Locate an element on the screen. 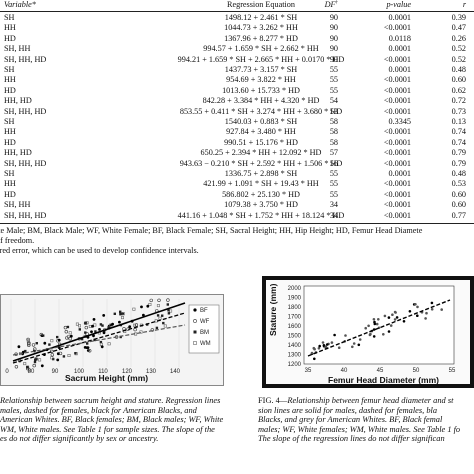  fig3-legend-box is located at coordinates (204, 329).